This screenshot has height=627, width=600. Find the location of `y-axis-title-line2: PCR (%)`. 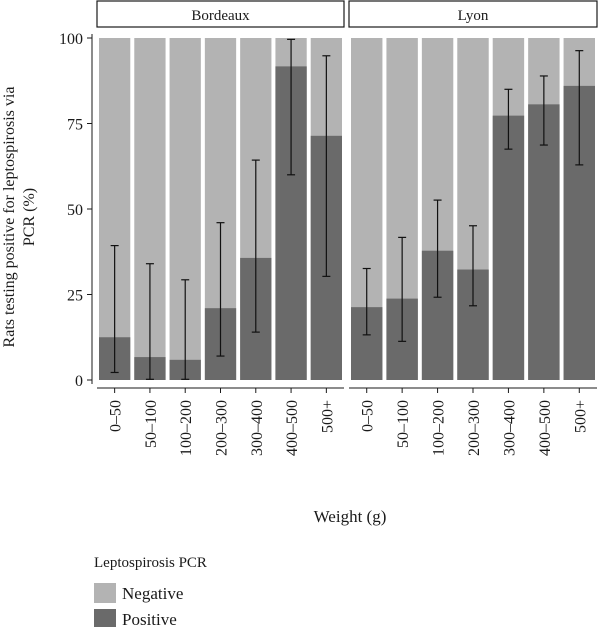

y-axis-title-line2: PCR (%) is located at coordinates (29, 217).